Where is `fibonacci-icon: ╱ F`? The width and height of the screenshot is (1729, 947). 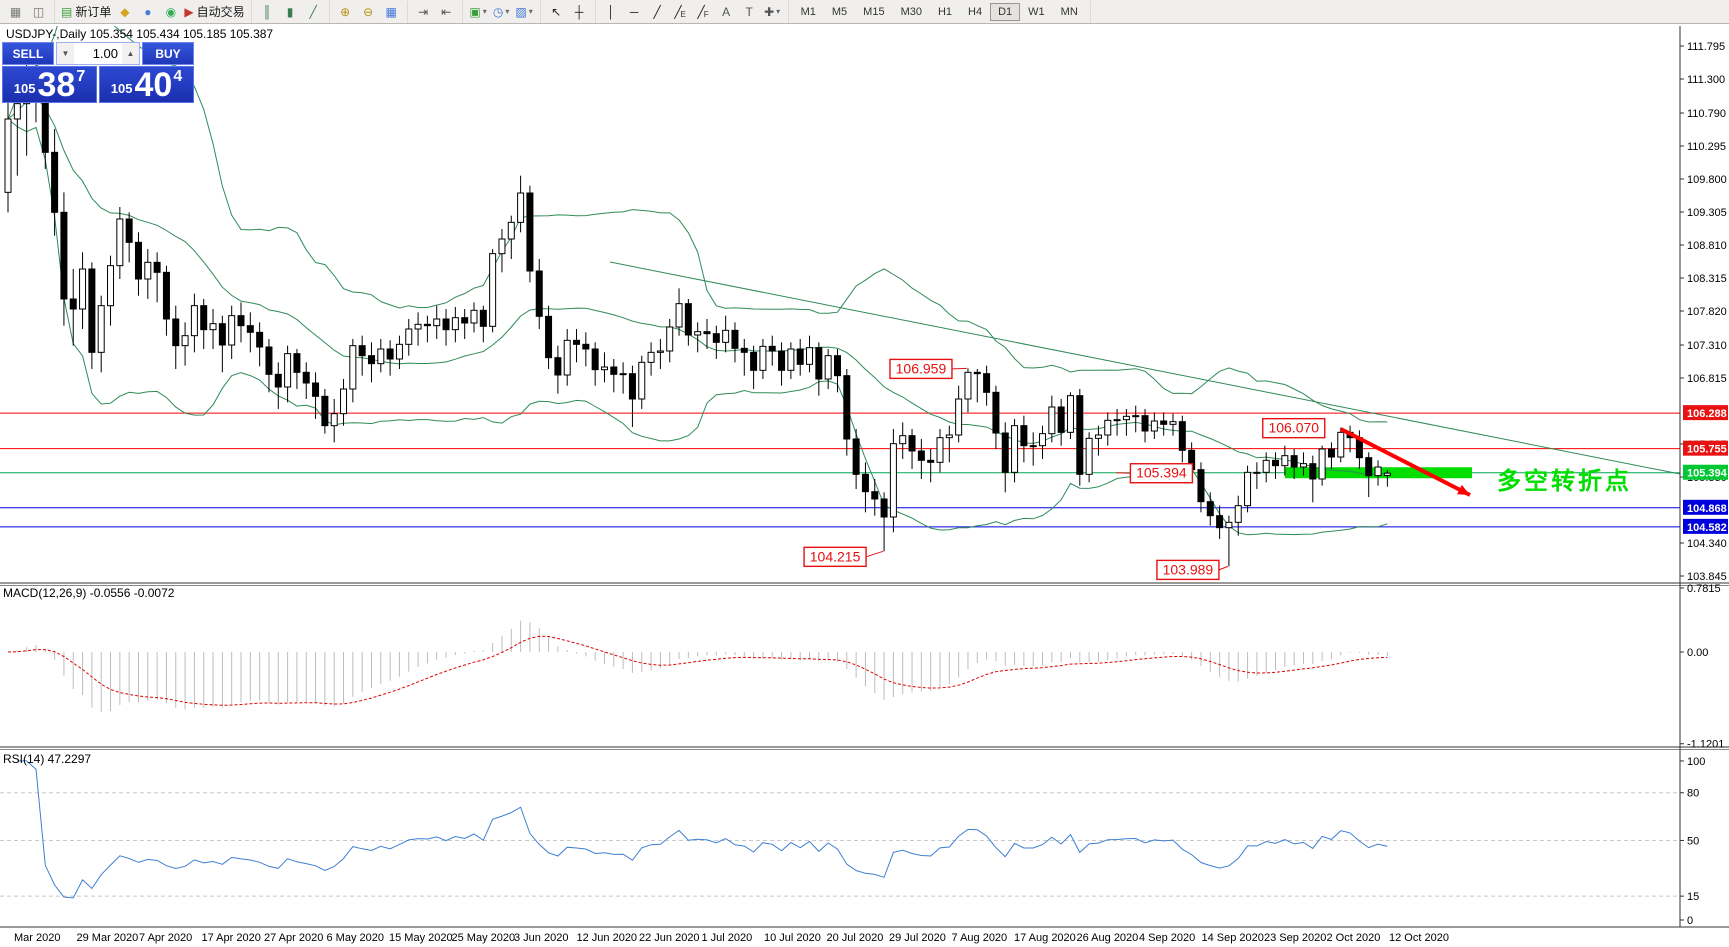 fibonacci-icon: ╱ F is located at coordinates (703, 12).